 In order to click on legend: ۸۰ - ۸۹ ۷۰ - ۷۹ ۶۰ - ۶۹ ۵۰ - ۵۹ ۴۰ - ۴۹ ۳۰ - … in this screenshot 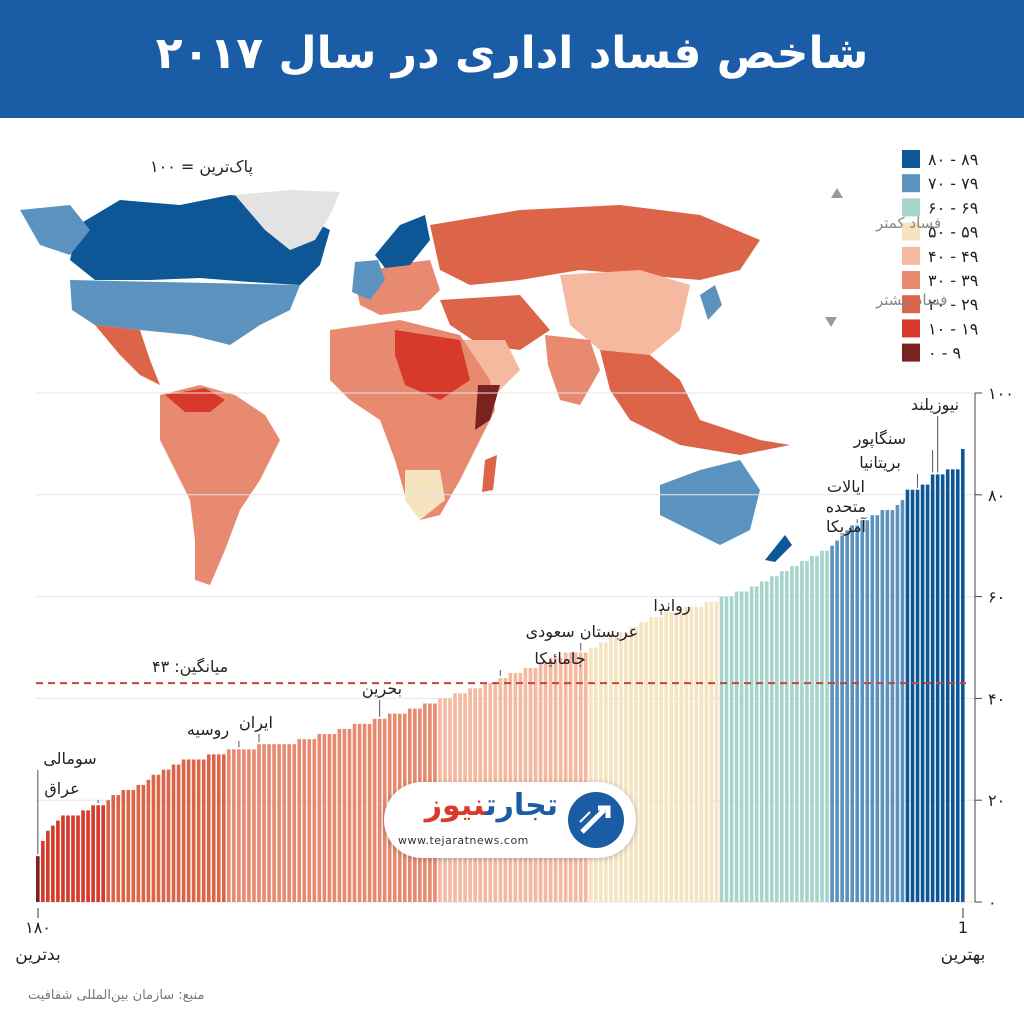, I will do `click(940, 256)`.